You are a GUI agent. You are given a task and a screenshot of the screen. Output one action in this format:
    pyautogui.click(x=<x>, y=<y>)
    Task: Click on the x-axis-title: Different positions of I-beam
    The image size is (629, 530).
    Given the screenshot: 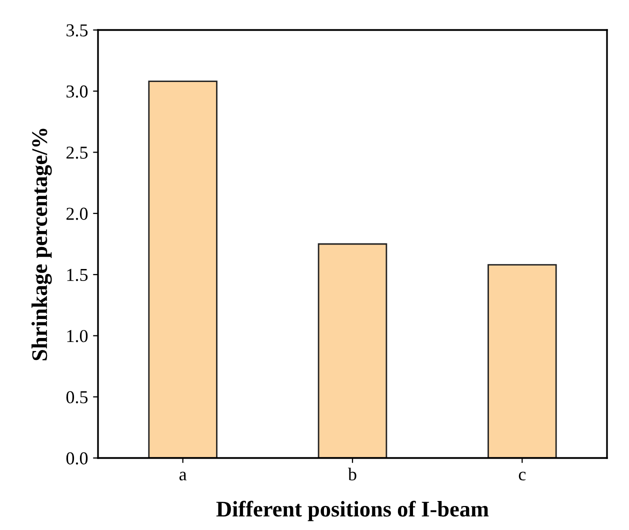 What is the action you would take?
    pyautogui.click(x=352, y=511)
    